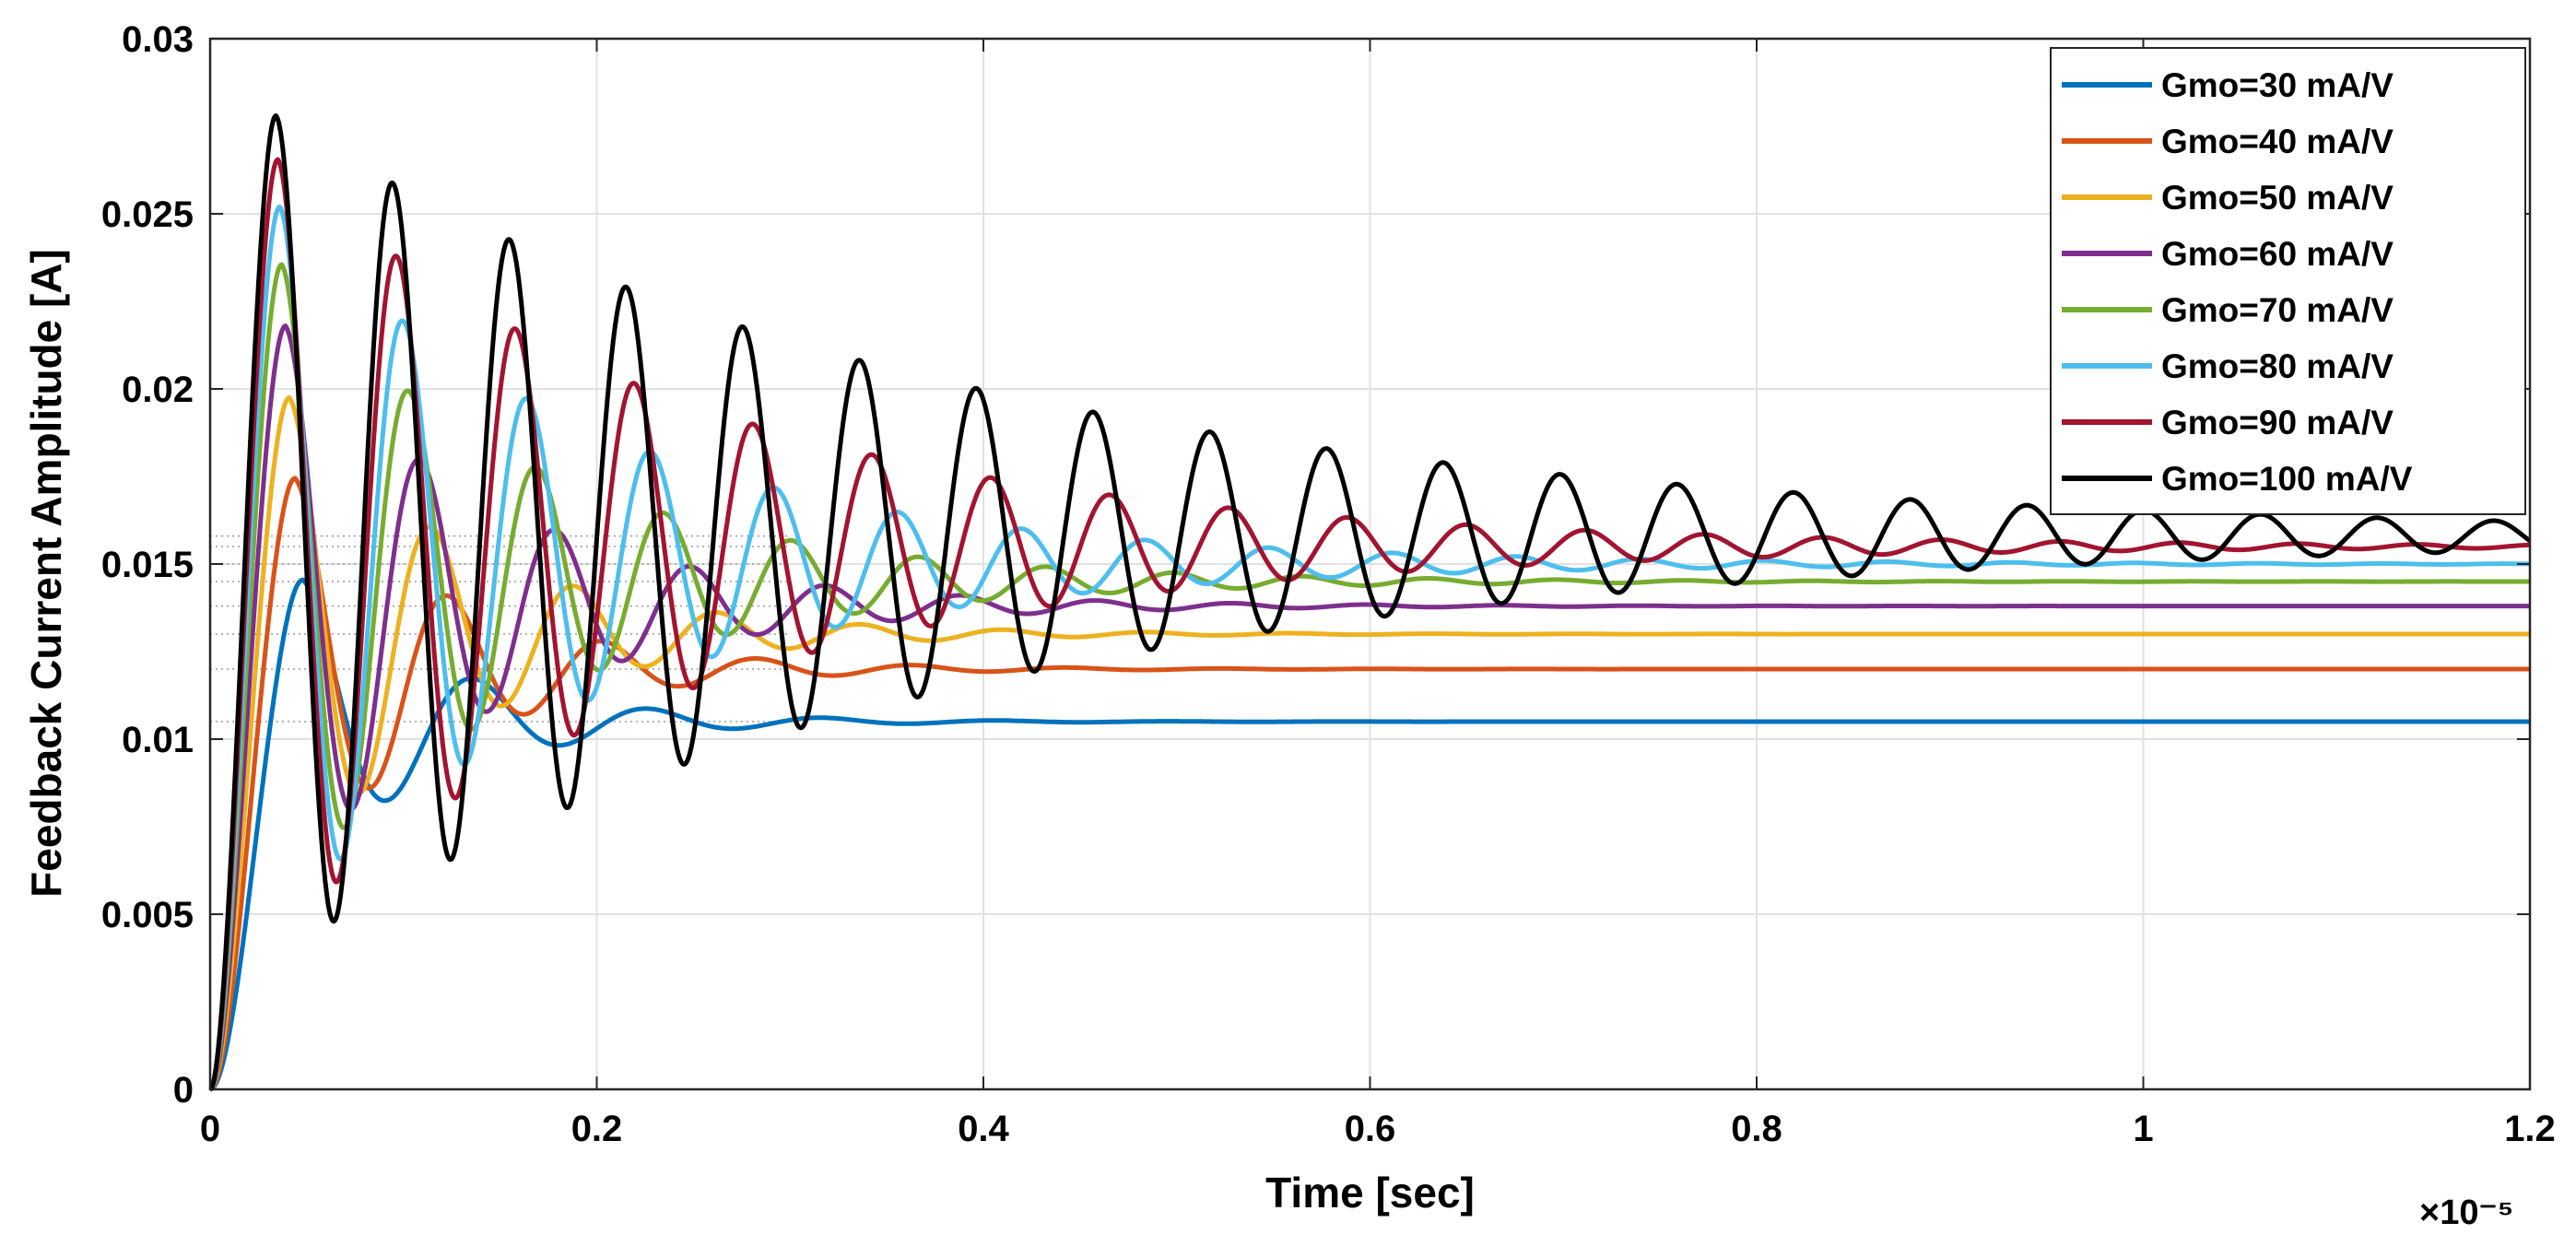 The height and width of the screenshot is (1246, 2576). What do you see at coordinates (184, 1090) in the screenshot?
I see `y-tick-label: 0` at bounding box center [184, 1090].